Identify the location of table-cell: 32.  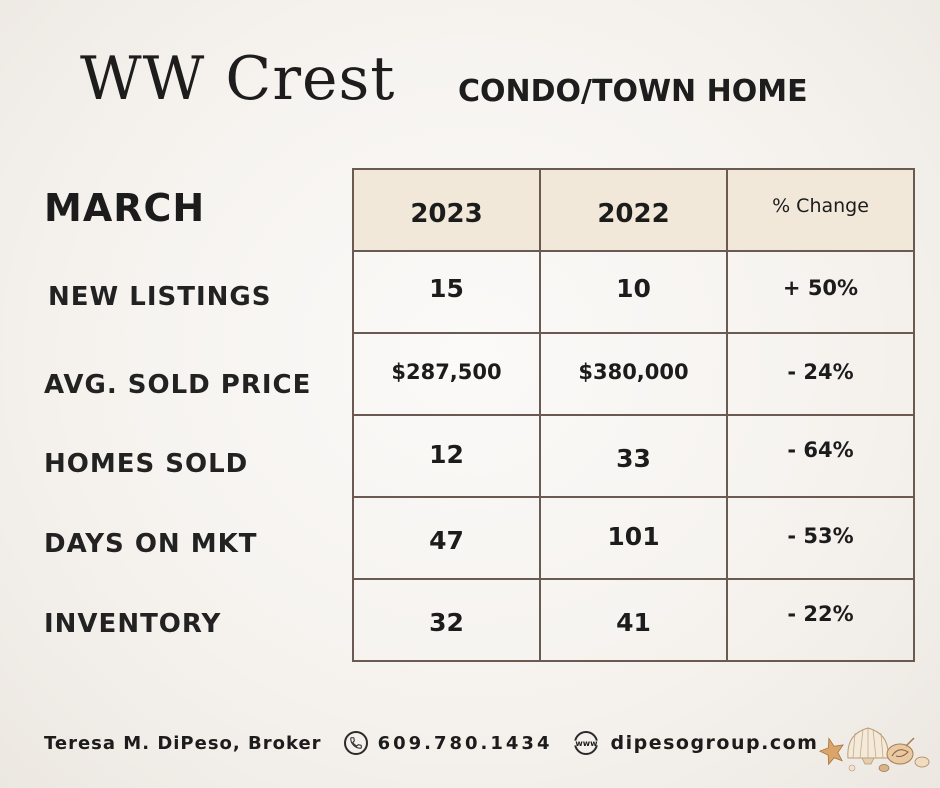
(446, 620).